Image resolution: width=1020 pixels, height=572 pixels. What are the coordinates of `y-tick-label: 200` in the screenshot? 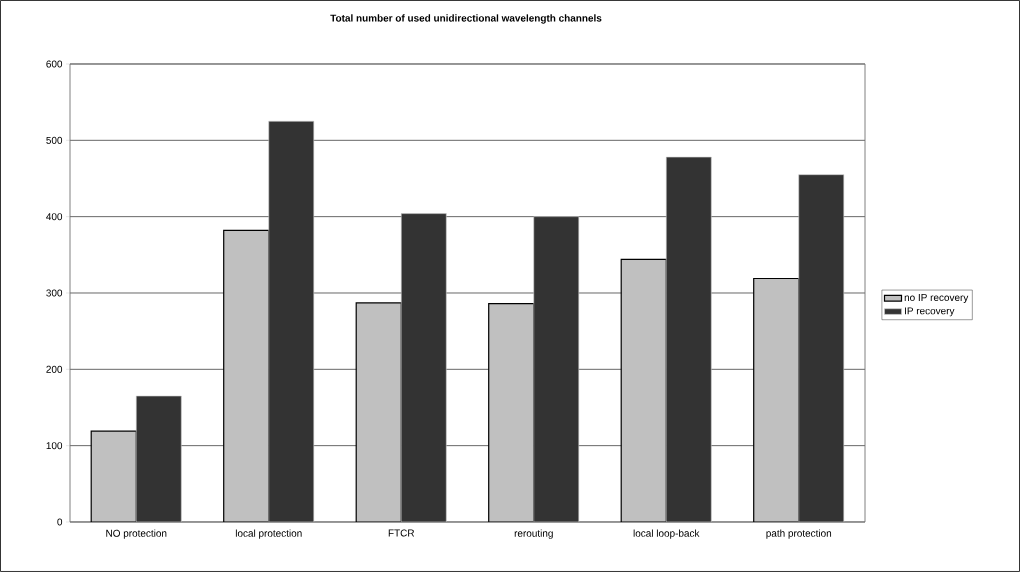 It's located at (54, 369).